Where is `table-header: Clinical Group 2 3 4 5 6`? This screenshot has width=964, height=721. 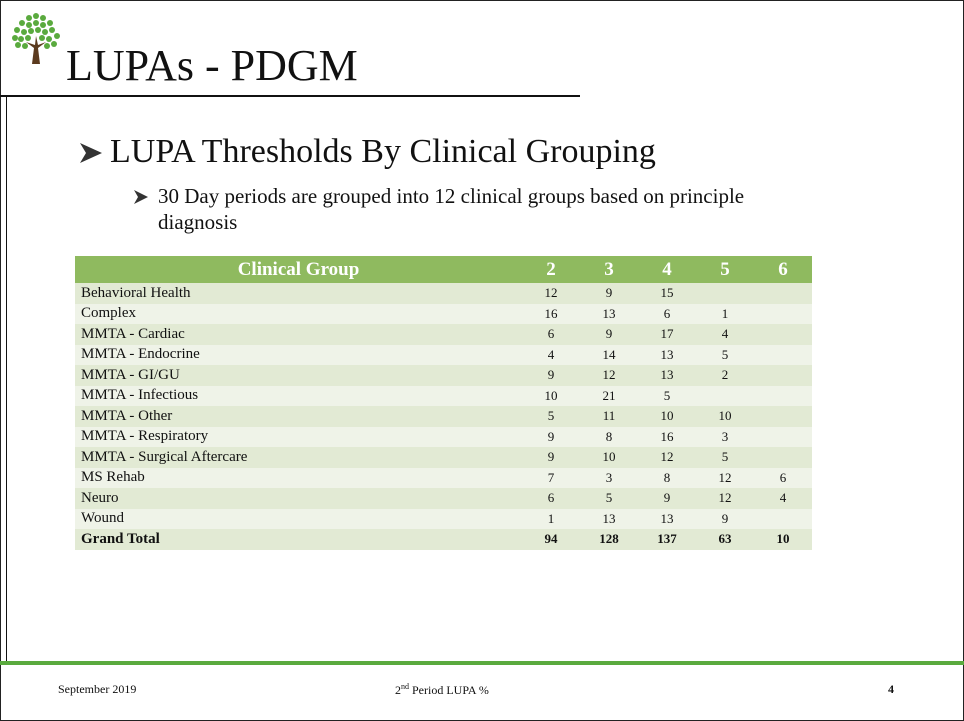 table-header: Clinical Group 2 3 4 5 6 is located at coordinates (443, 269).